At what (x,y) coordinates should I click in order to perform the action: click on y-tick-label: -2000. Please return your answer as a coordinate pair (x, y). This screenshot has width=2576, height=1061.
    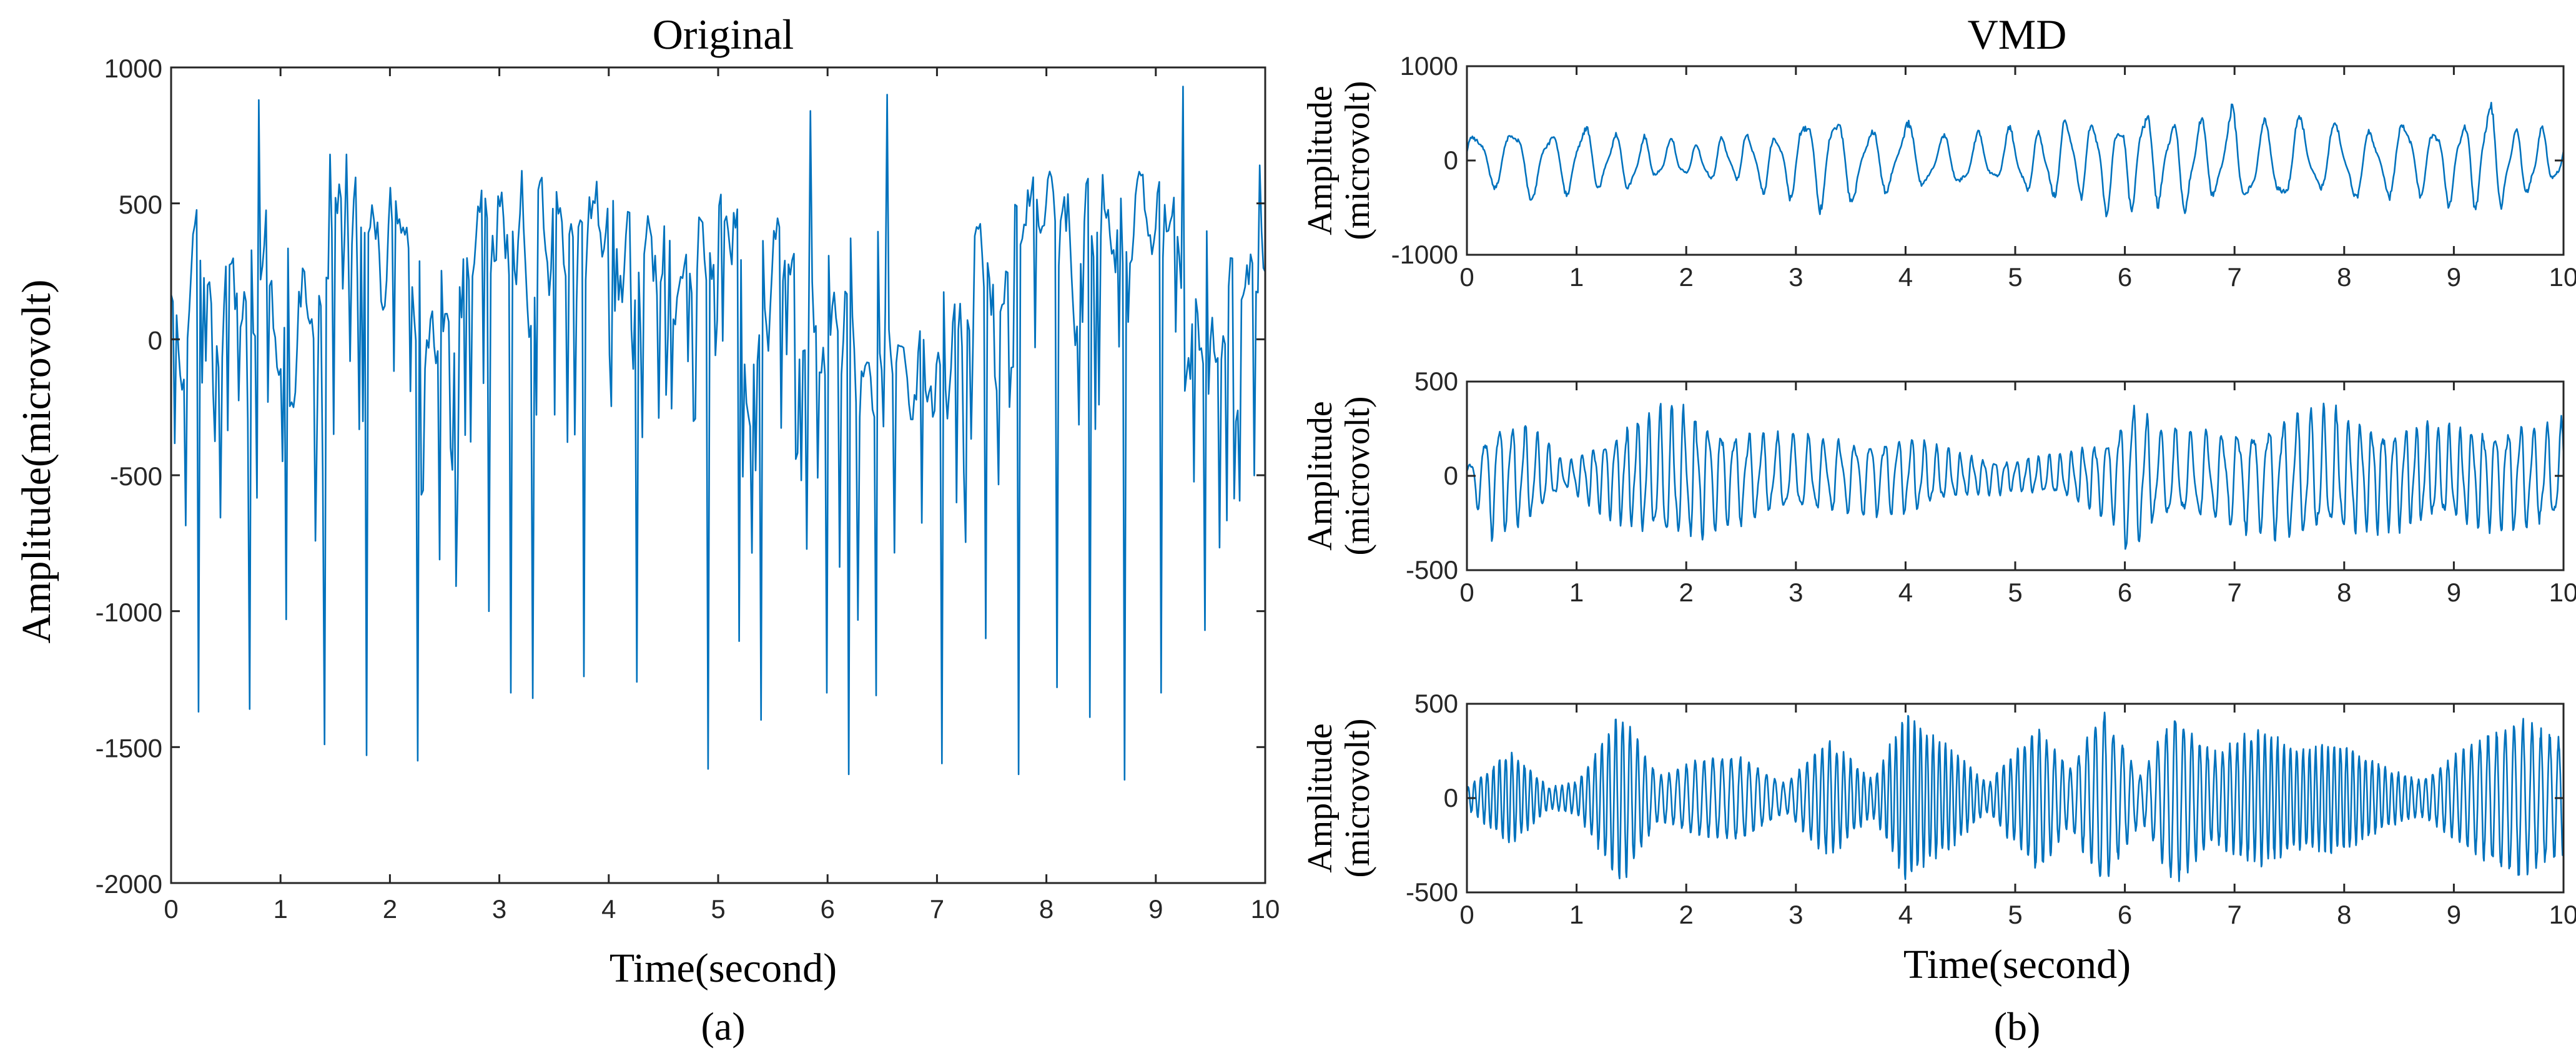
    Looking at the image, I should click on (129, 884).